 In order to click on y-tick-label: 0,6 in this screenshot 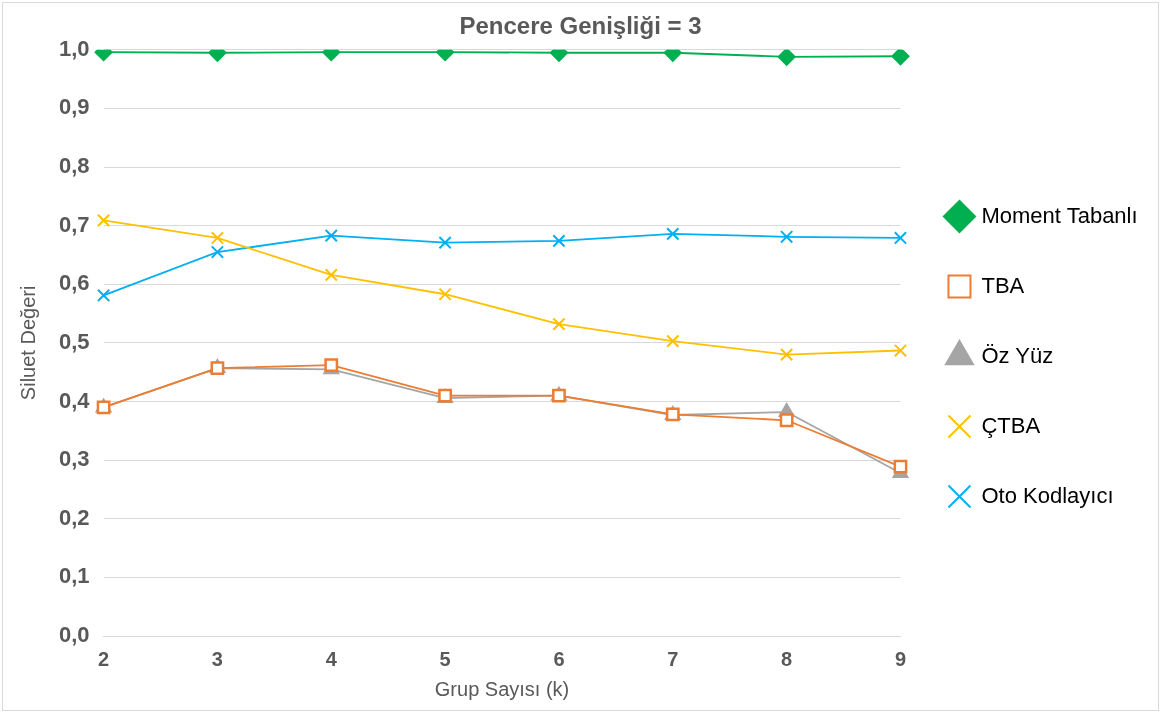, I will do `click(74, 283)`.